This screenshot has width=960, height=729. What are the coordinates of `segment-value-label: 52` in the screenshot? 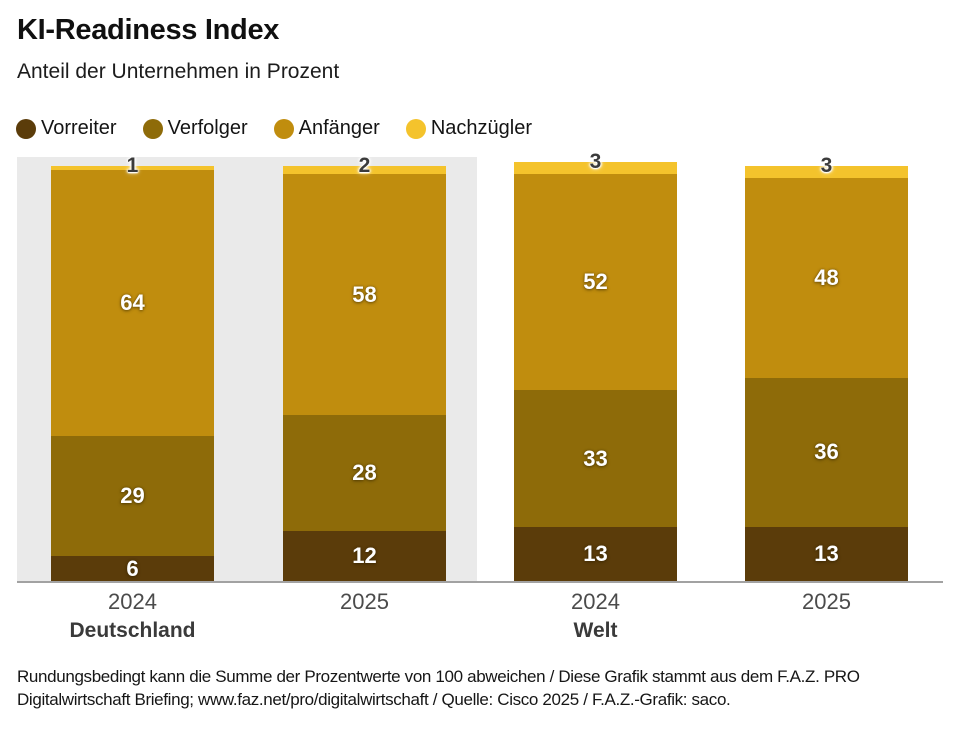 It's located at (595, 282).